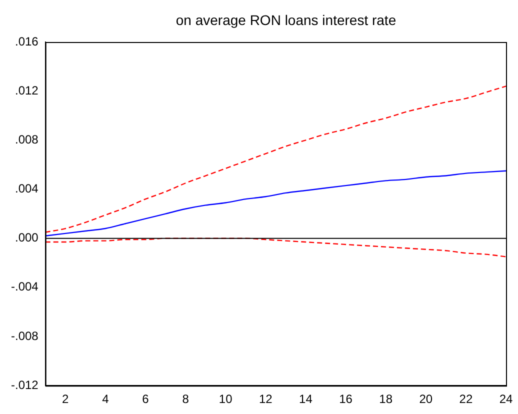 The width and height of the screenshot is (518, 414). Describe the element at coordinates (346, 399) in the screenshot. I see `x-tick-label: 16` at that location.